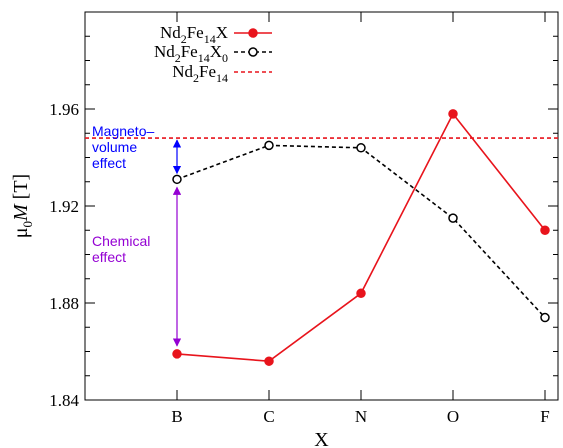 The height and width of the screenshot is (448, 563). What do you see at coordinates (177, 179) in the screenshot?
I see `series-1-point-B` at bounding box center [177, 179].